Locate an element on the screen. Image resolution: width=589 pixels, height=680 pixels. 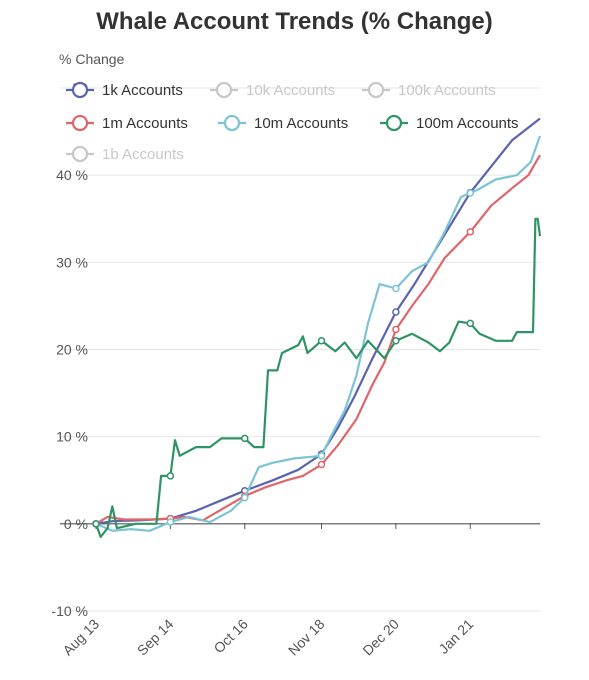
legend-label: 100k Accounts is located at coordinates (447, 90).